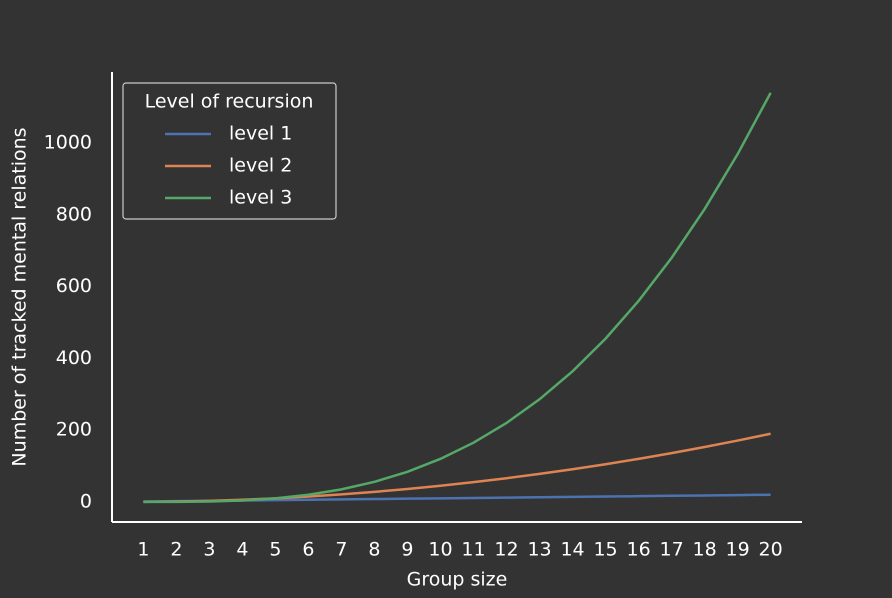 This screenshot has height=598, width=892. What do you see at coordinates (705, 550) in the screenshot?
I see `x-tick-label: 18` at bounding box center [705, 550].